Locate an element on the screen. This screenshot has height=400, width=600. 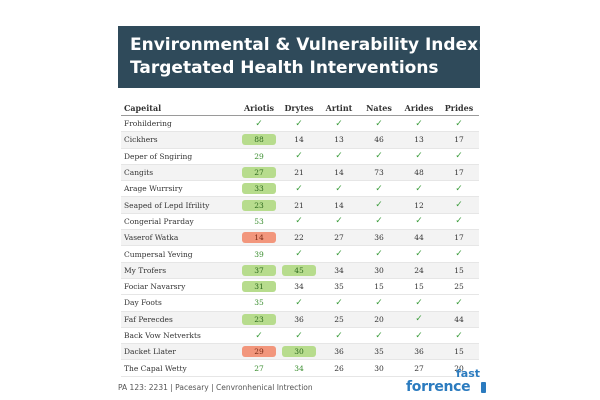
table-row: Arage Wurrsiry 33 ✓ ✓ ✓ ✓ ✓ is located at coordinates (300, 189).